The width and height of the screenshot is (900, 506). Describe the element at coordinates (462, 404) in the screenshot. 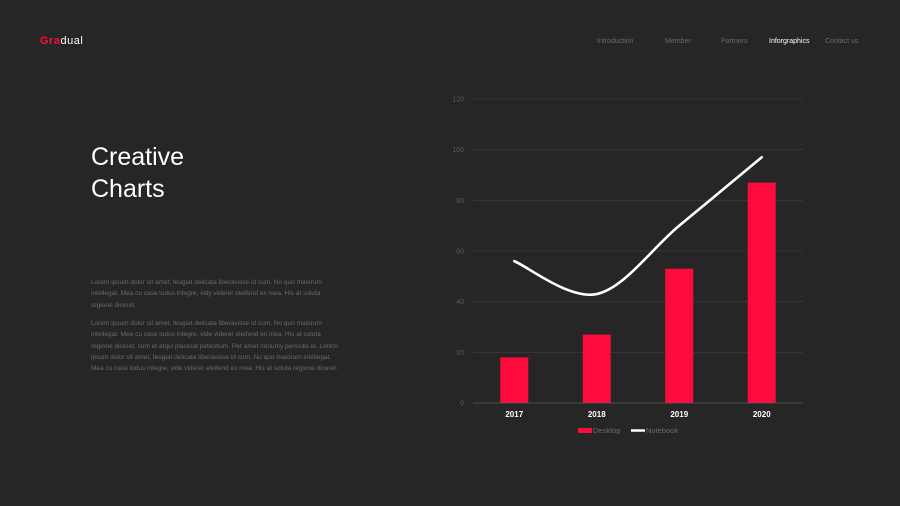

I see `y-tick-label-0: 0` at that location.